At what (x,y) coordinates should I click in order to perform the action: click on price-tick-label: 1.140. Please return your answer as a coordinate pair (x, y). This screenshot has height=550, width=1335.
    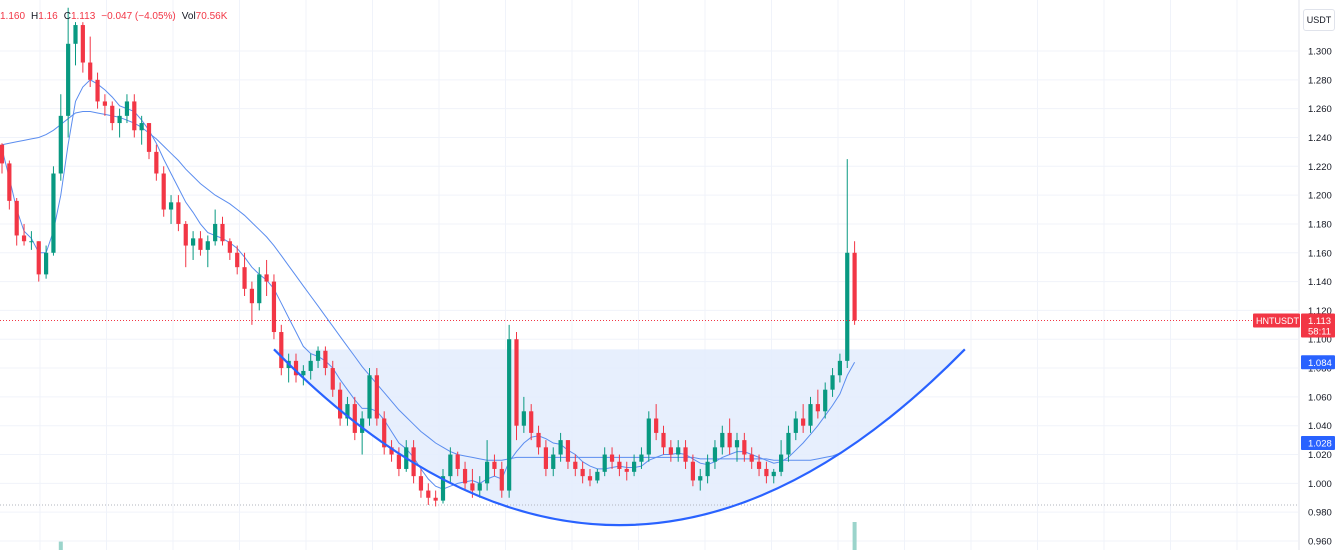
    Looking at the image, I should click on (1320, 282).